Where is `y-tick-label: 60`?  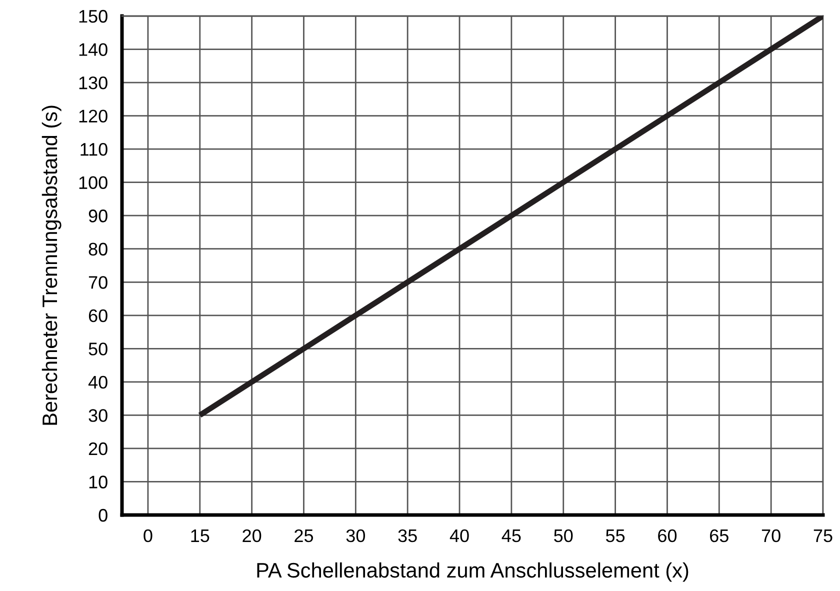
y-tick-label: 60 is located at coordinates (98, 315).